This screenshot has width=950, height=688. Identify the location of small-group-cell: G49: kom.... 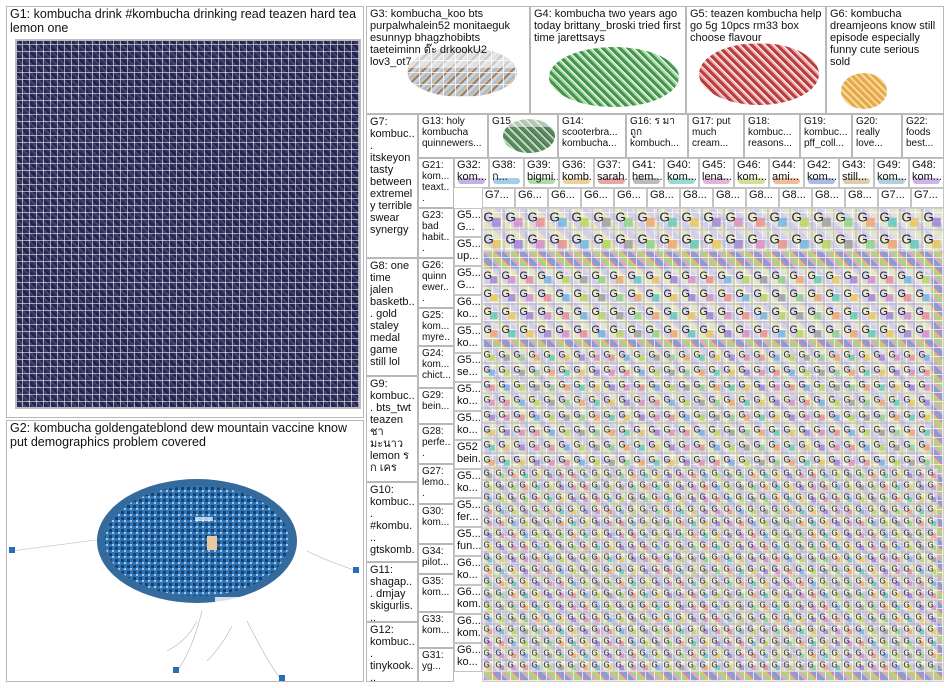
(891, 173).